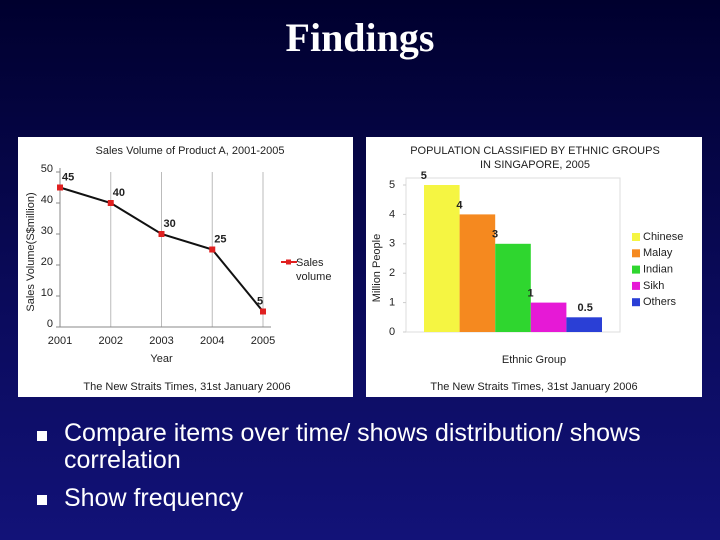  I want to click on x-tick-label: 2004, so click(212, 341).